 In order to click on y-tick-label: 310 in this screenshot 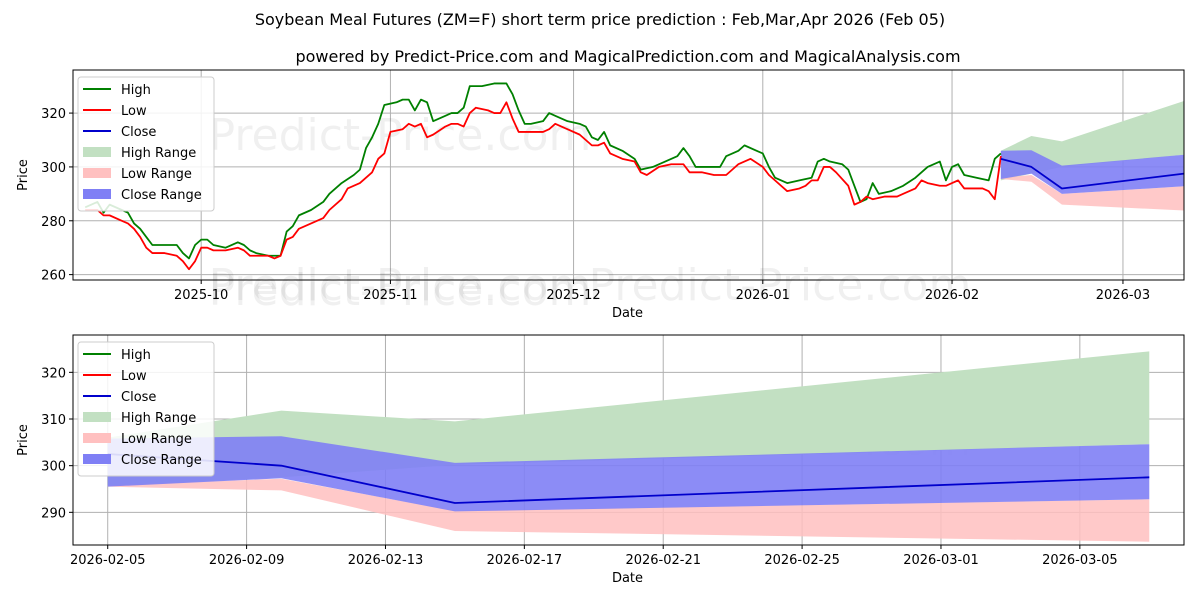, I will do `click(53, 420)`.